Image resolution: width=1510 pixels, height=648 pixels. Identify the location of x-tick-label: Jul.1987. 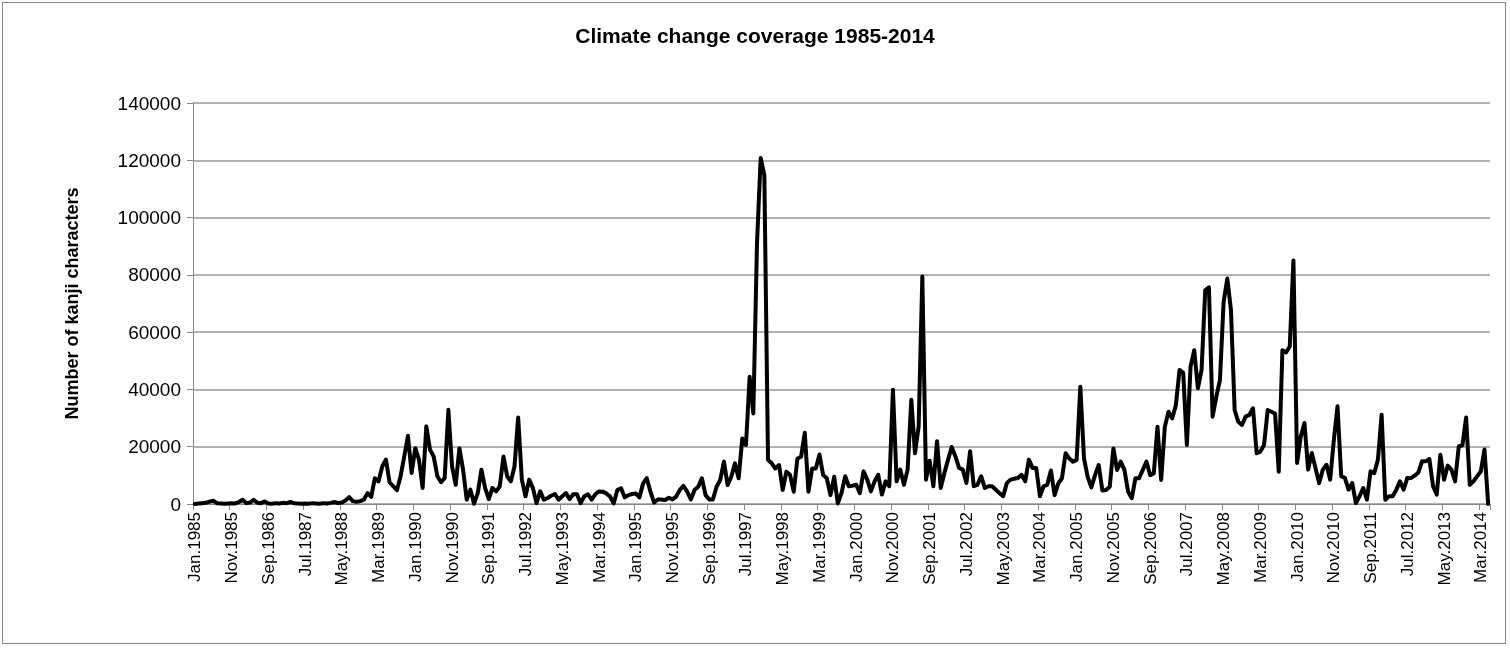
(305, 544).